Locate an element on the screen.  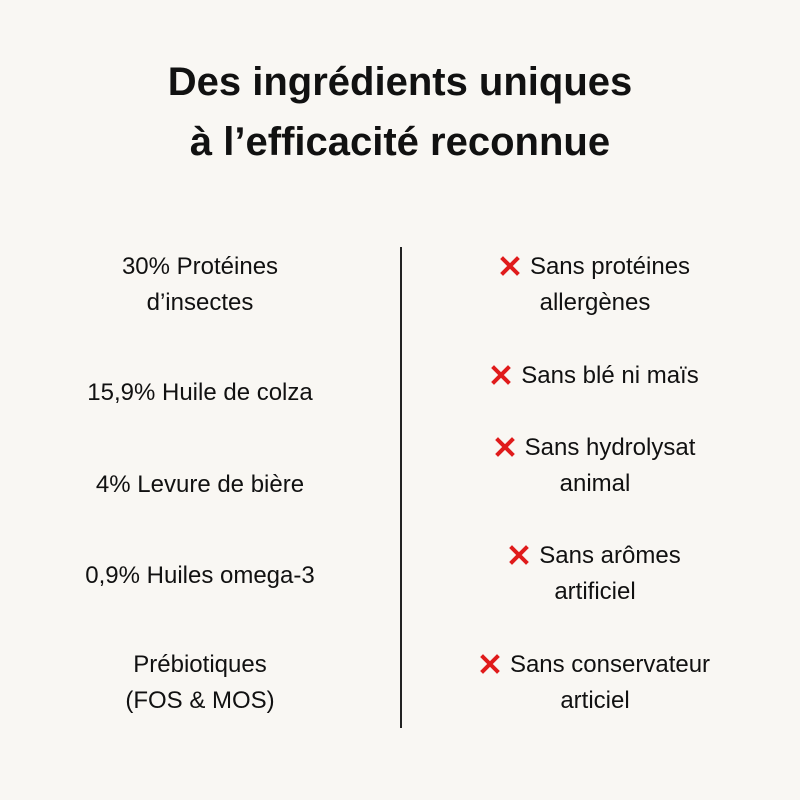
item-text: articiel is located at coordinates (595, 700).